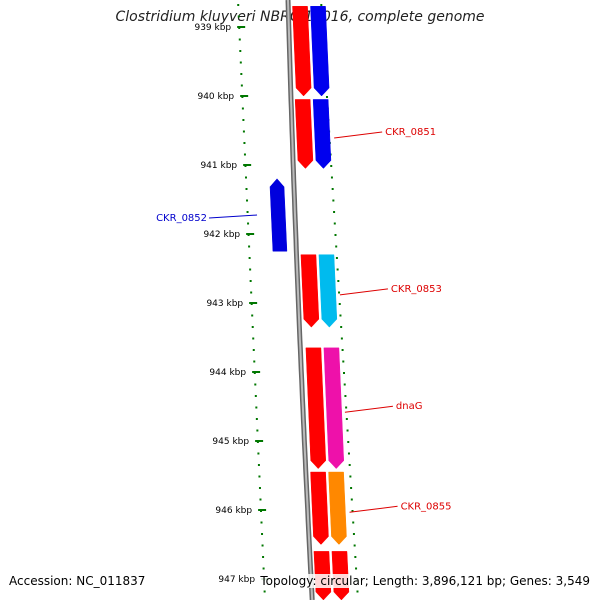 The width and height of the screenshot is (600, 600). I want to click on tick-label: 939 kbp, so click(212, 28).